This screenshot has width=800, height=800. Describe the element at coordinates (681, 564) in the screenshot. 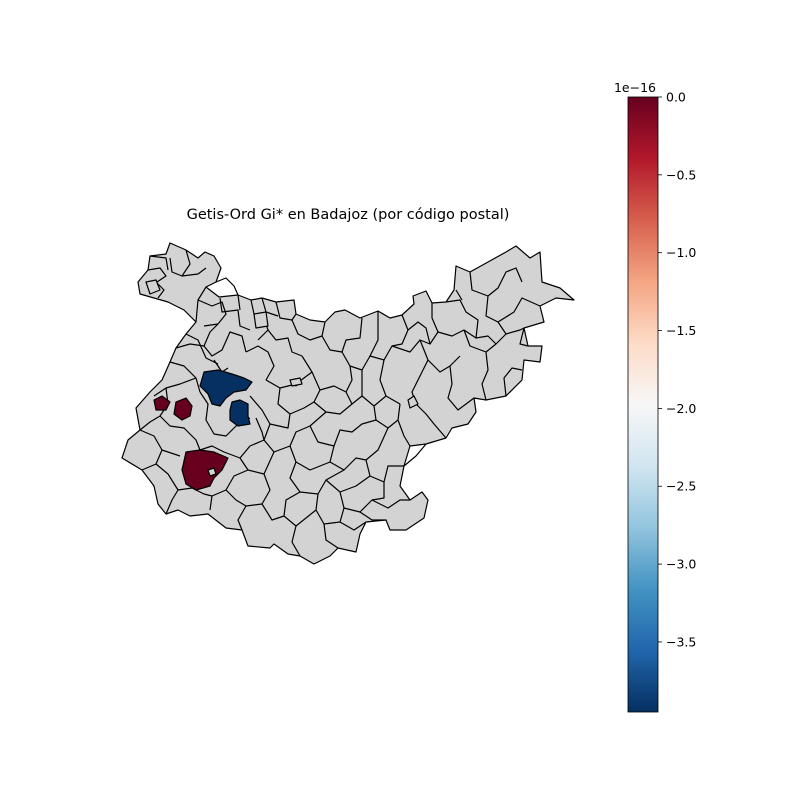

I see `colorbar-tick-label: −3.0` at that location.